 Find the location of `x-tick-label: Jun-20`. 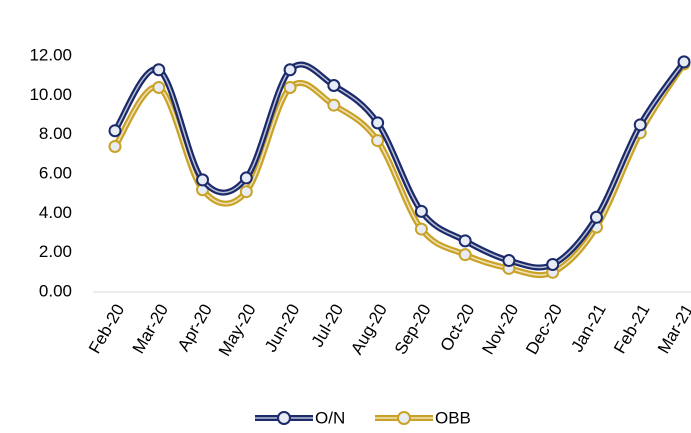

x-tick-label: Jun-20 is located at coordinates (282, 328).